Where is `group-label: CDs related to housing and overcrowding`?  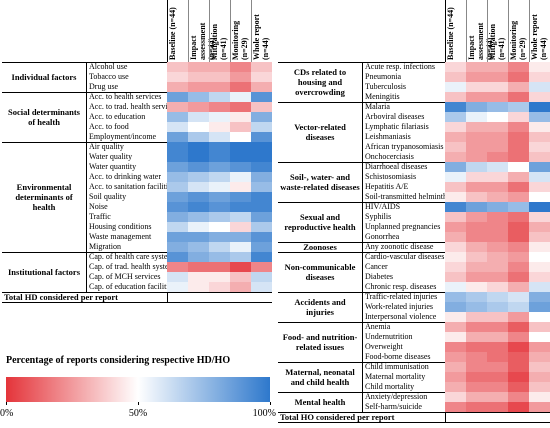 group-label: CDs related to housing and overcrowding is located at coordinates (320, 82).